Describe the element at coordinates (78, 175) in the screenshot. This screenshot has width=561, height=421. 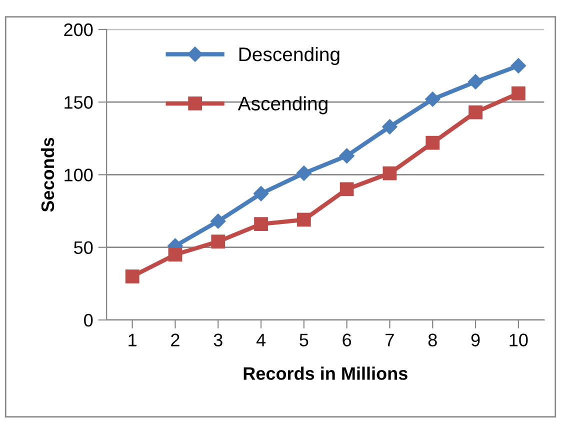
I see `y-tick-label: 100` at that location.